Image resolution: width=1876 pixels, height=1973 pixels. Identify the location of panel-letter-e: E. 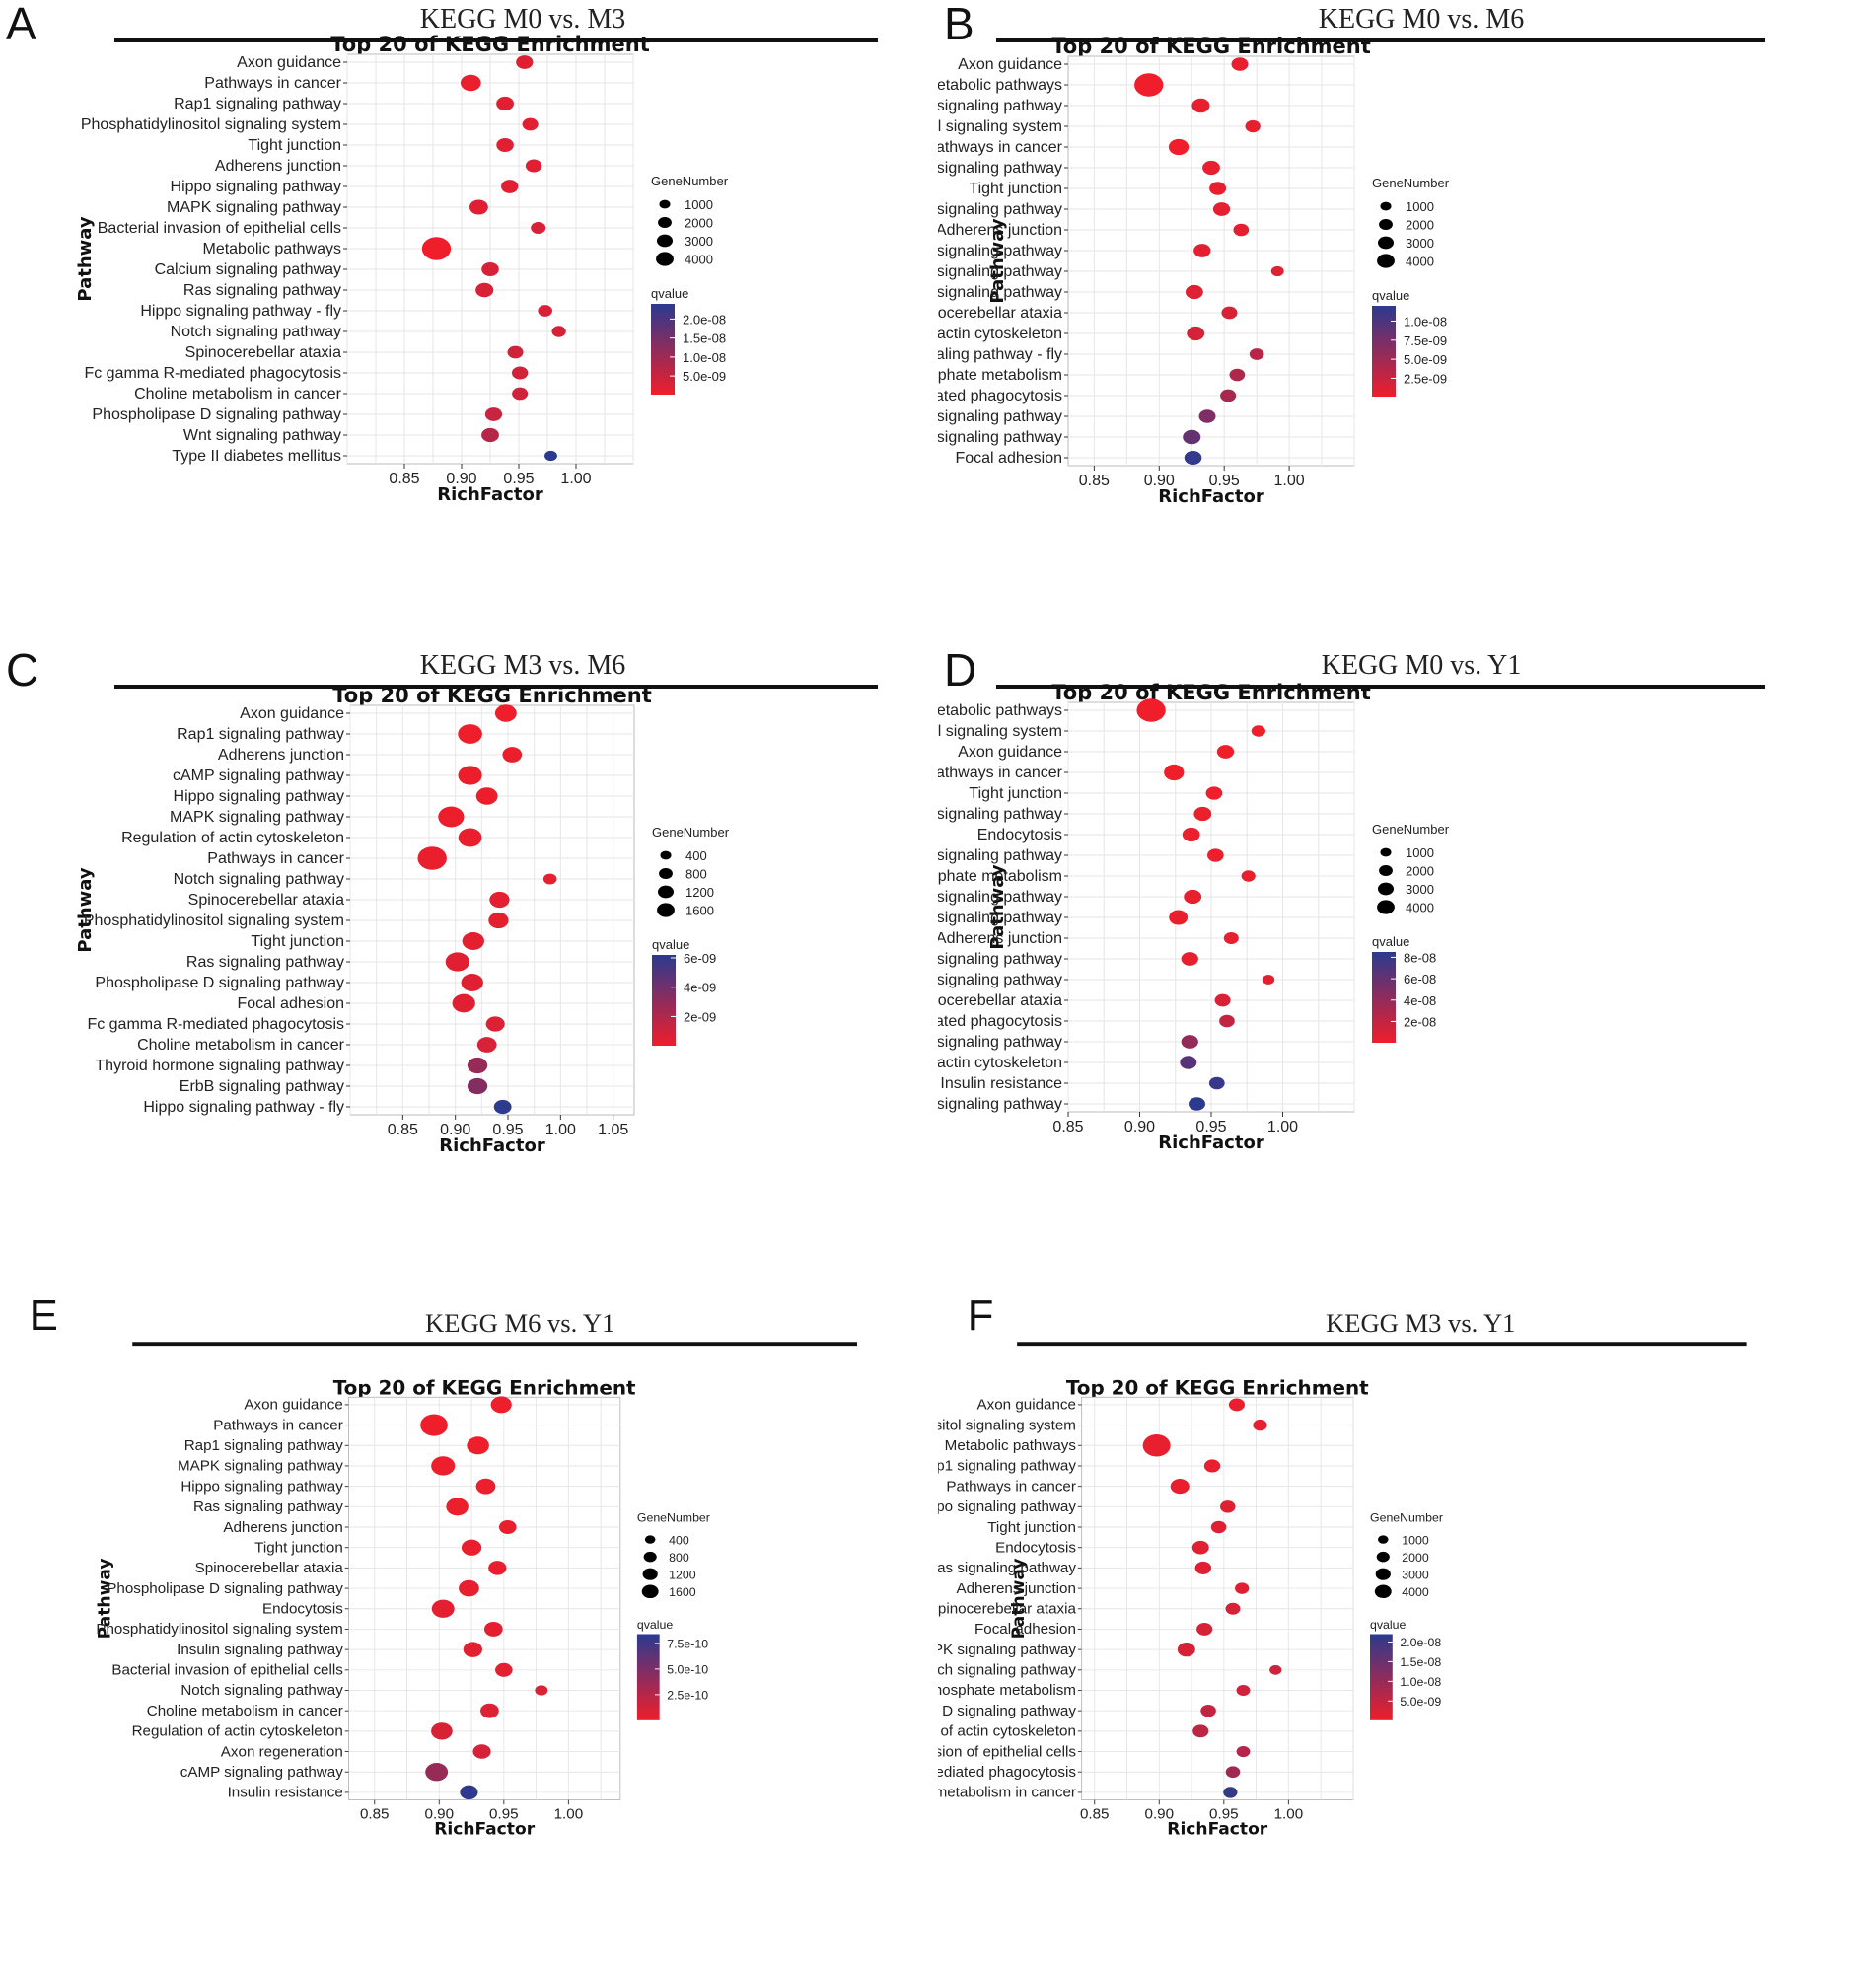
(44, 1316).